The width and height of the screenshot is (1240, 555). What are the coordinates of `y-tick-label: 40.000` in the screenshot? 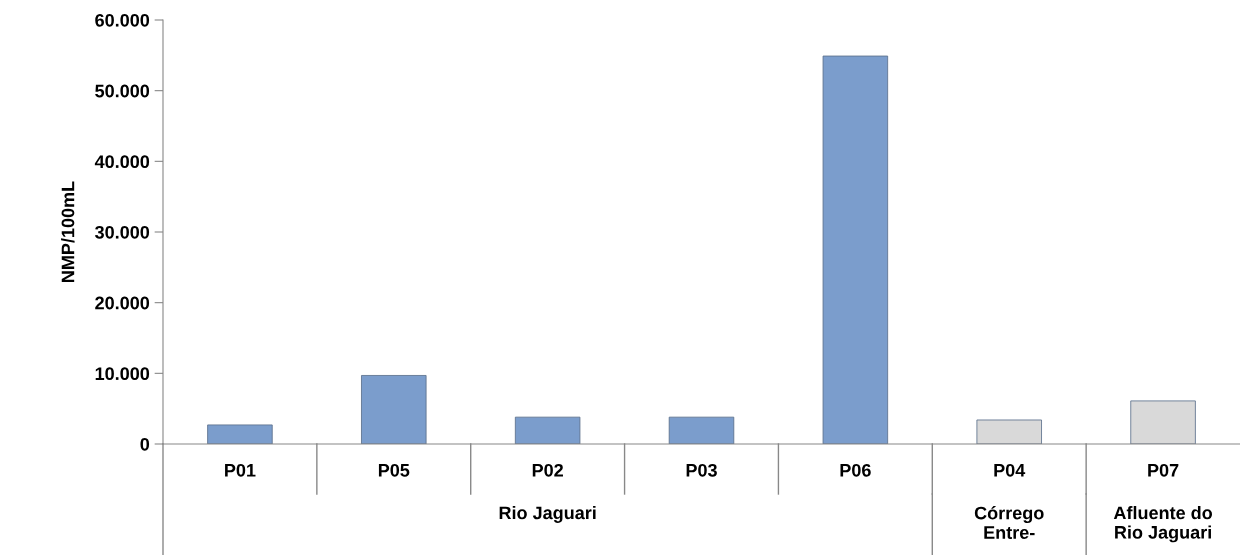 It's located at (122, 162).